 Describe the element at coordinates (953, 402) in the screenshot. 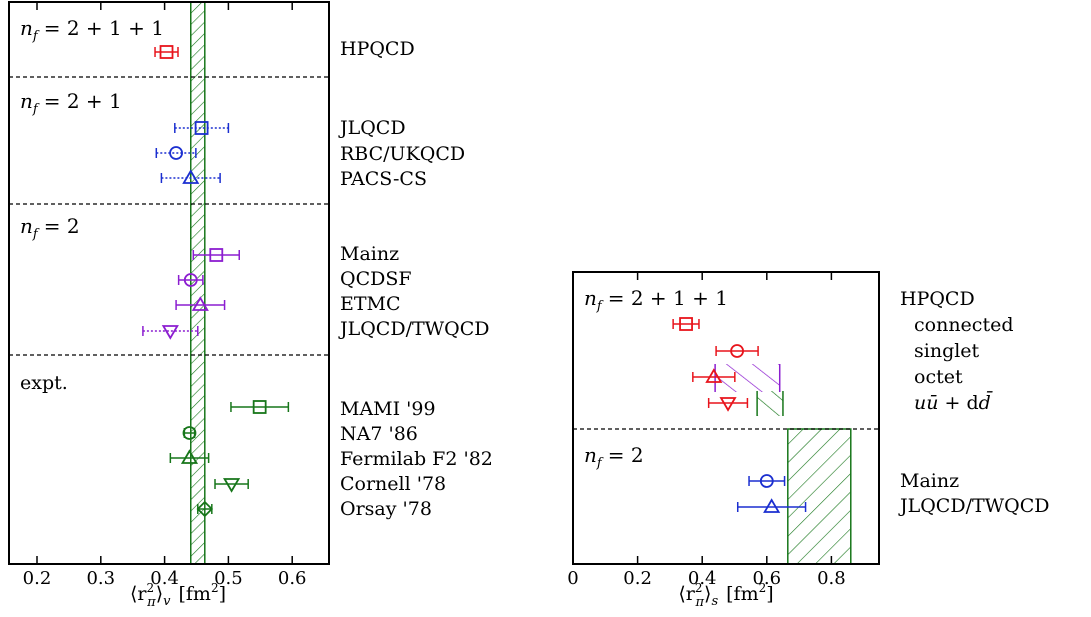

I see `right-row-label-uubar-ddbar: uū + dd̄` at that location.